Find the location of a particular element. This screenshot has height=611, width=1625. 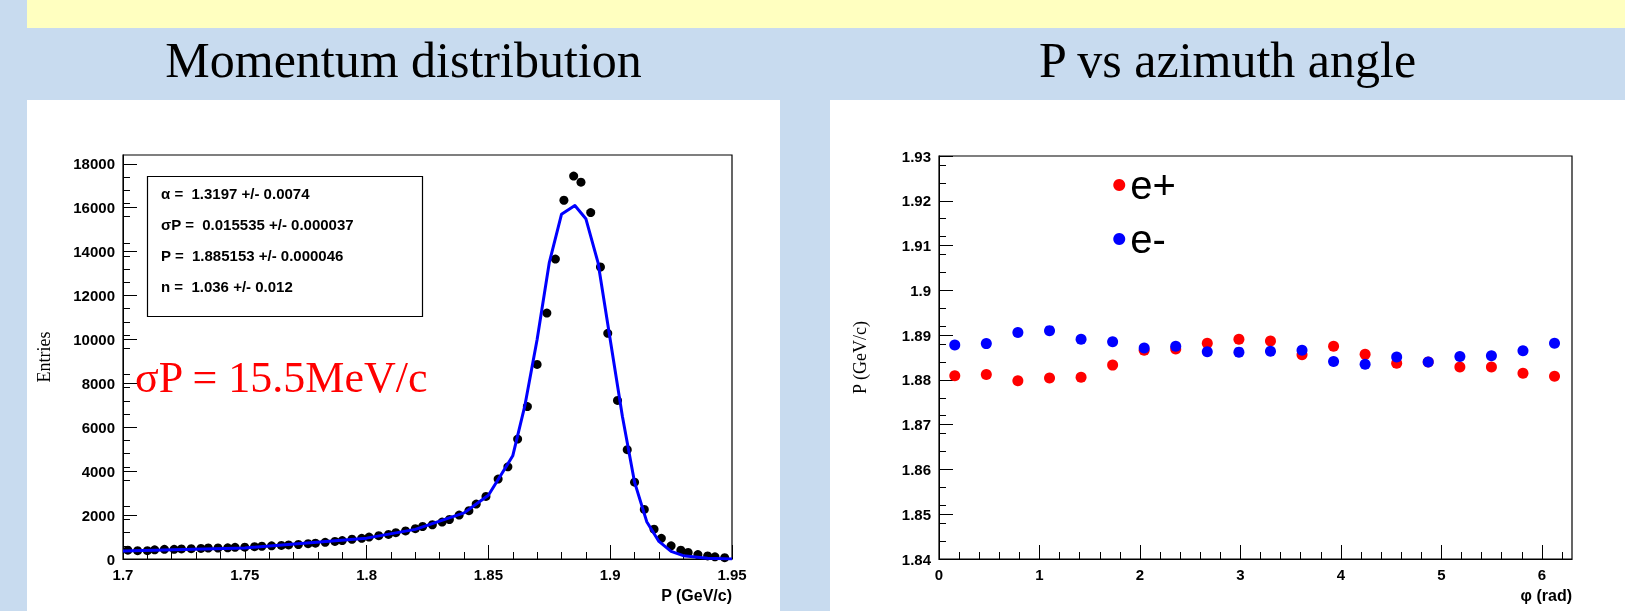

y-tick-label: 1.9 is located at coordinates (920, 290).